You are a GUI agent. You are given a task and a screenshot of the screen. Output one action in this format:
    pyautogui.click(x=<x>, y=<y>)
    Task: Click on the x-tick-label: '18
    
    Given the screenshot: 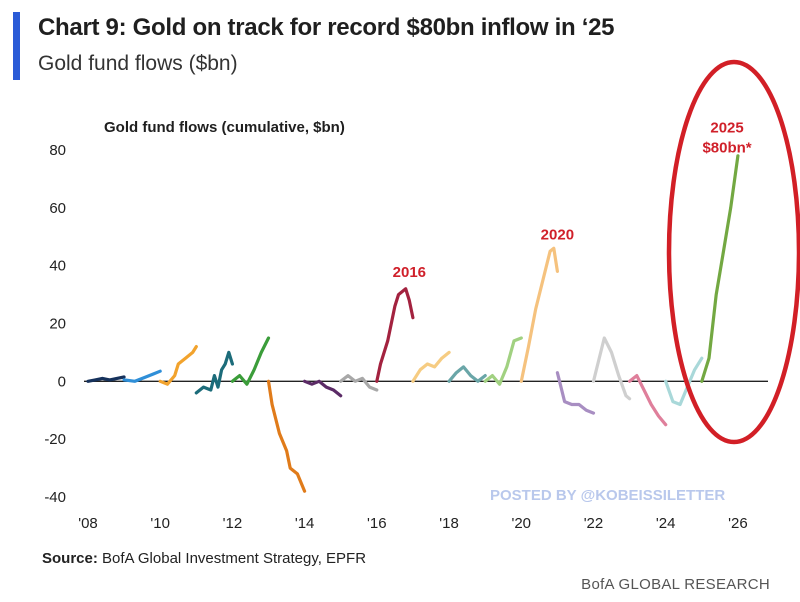 What is the action you would take?
    pyautogui.click(x=449, y=523)
    